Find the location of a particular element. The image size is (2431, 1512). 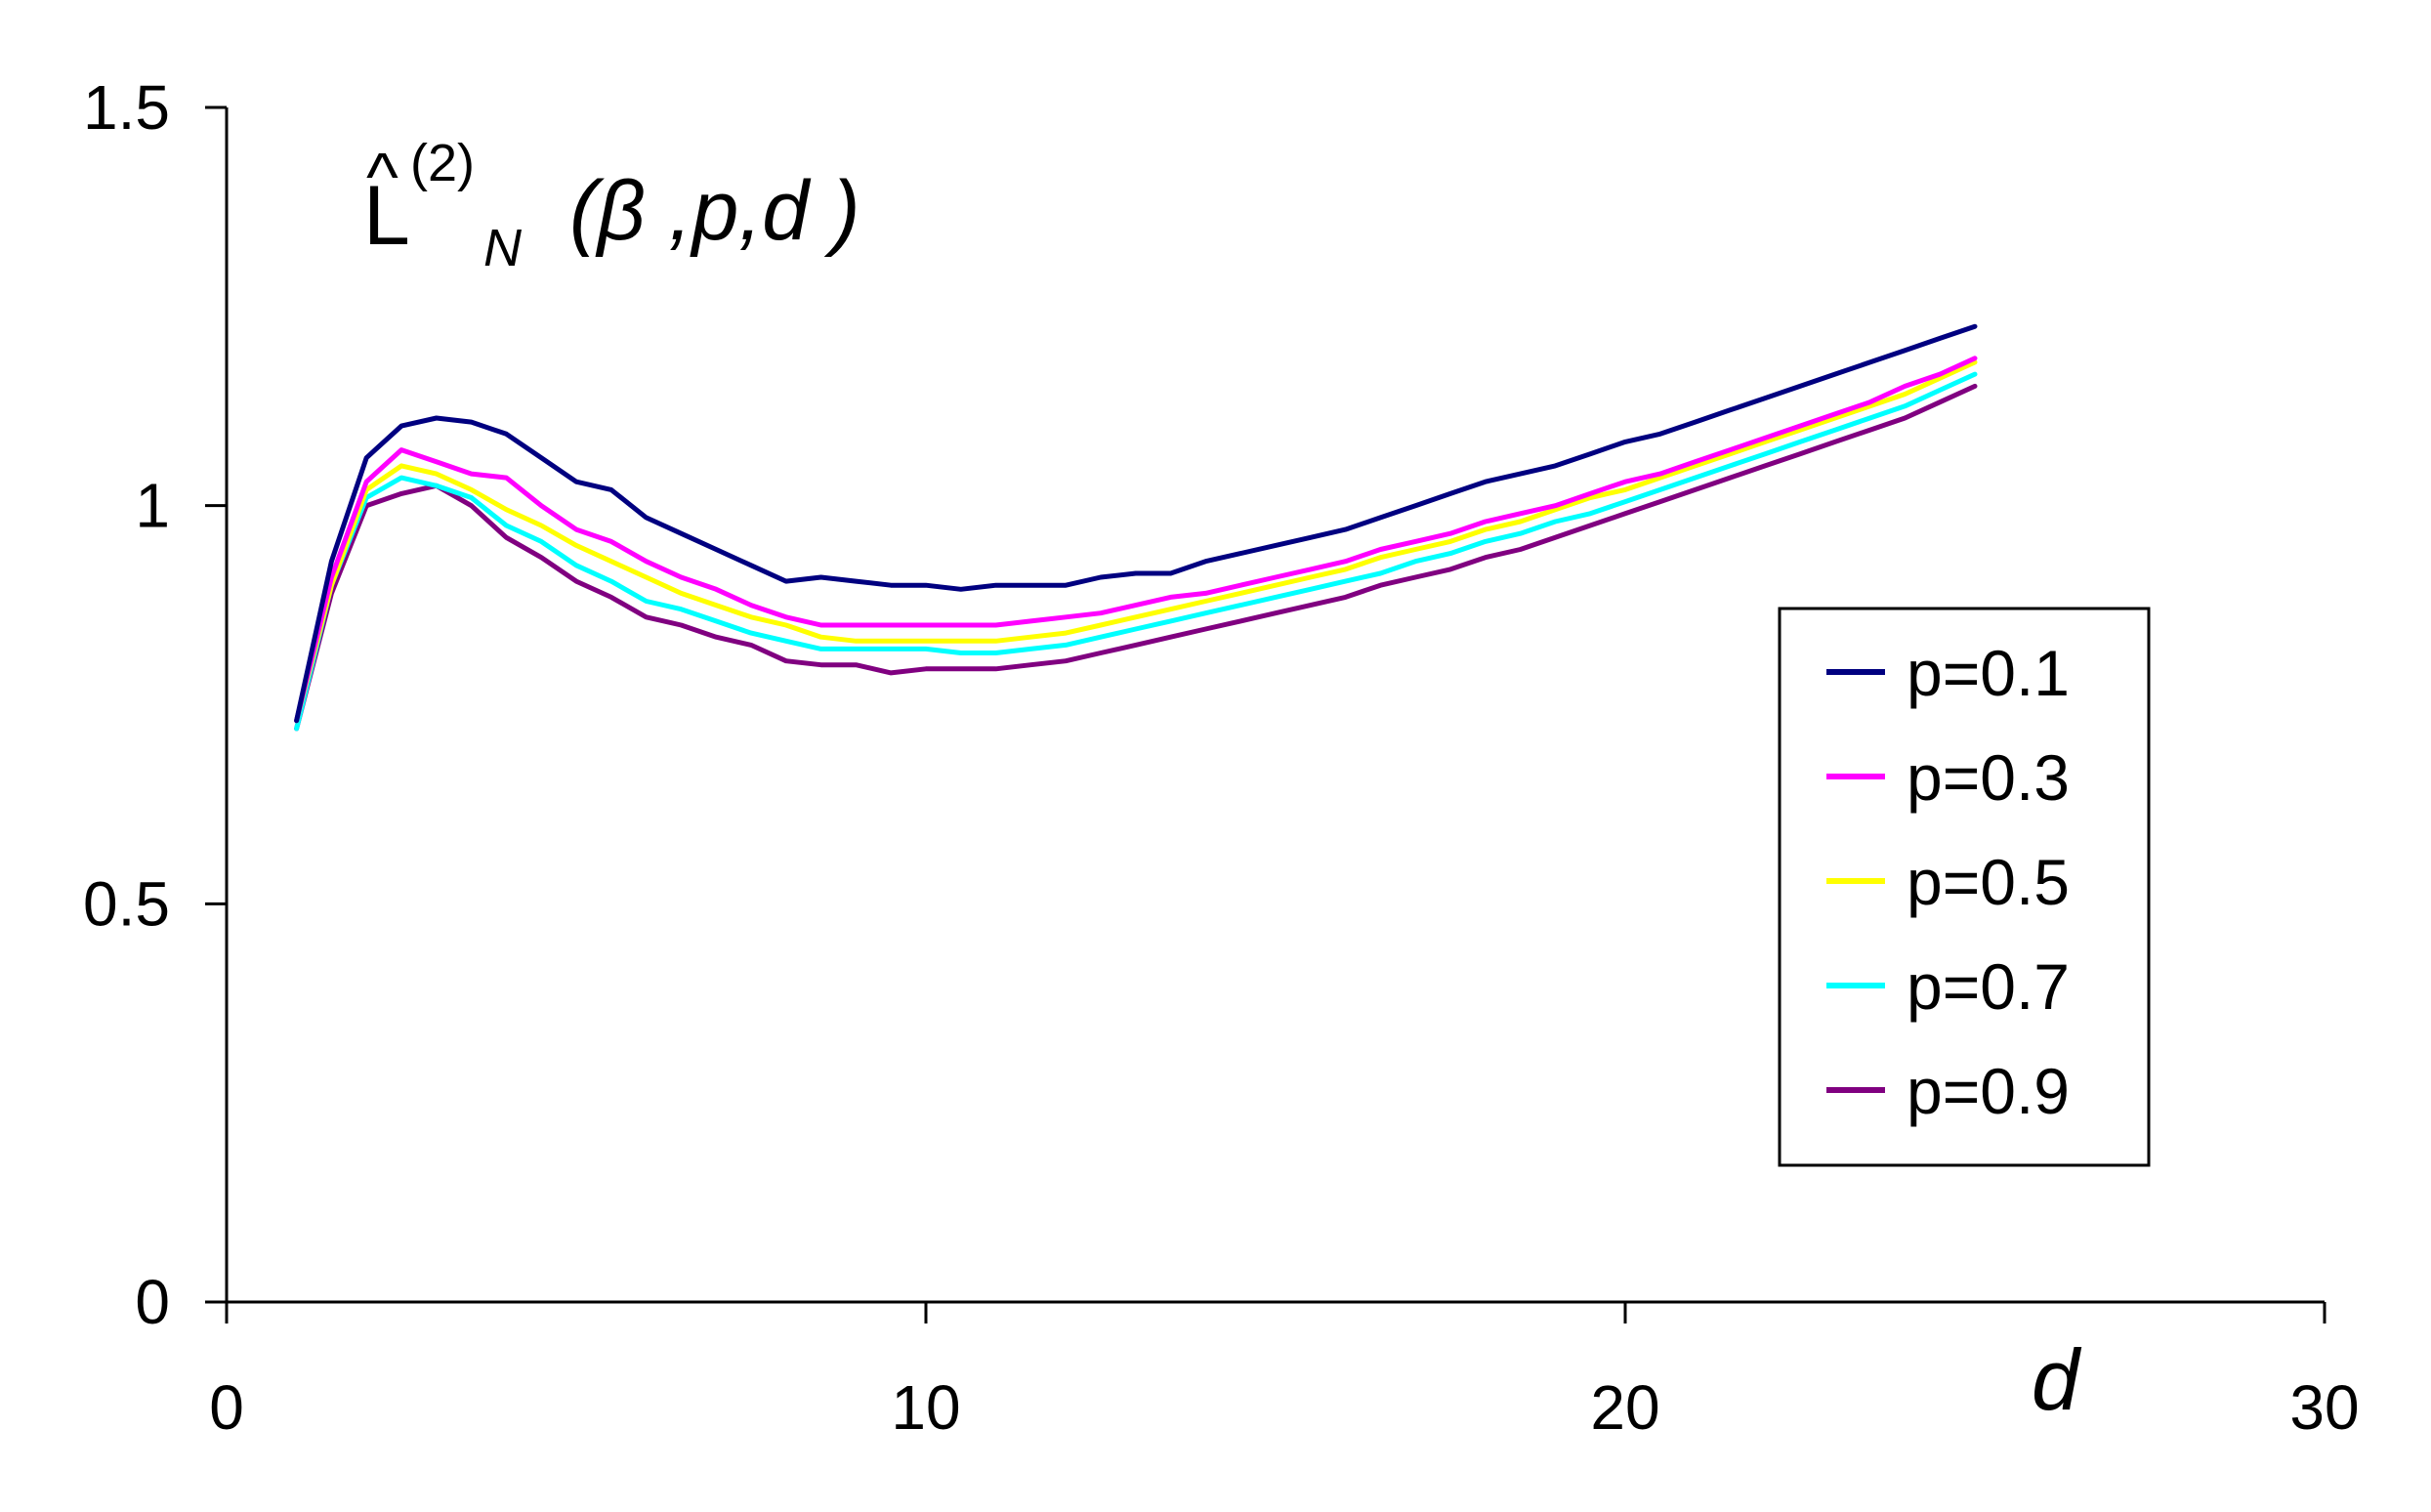

legend-box is located at coordinates (1965, 887).